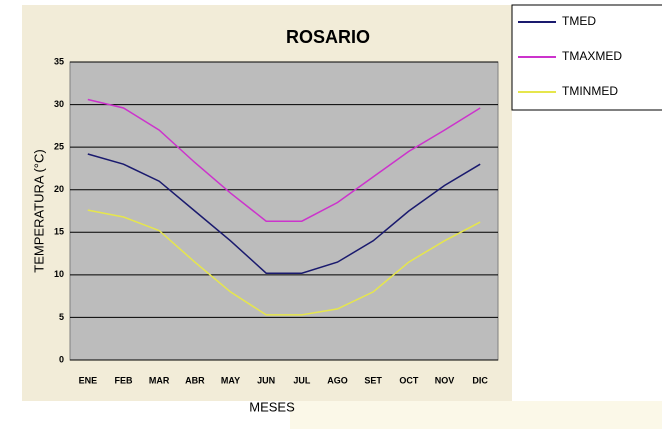  Describe the element at coordinates (579, 21) in the screenshot. I see `legend-label: TMED` at that location.